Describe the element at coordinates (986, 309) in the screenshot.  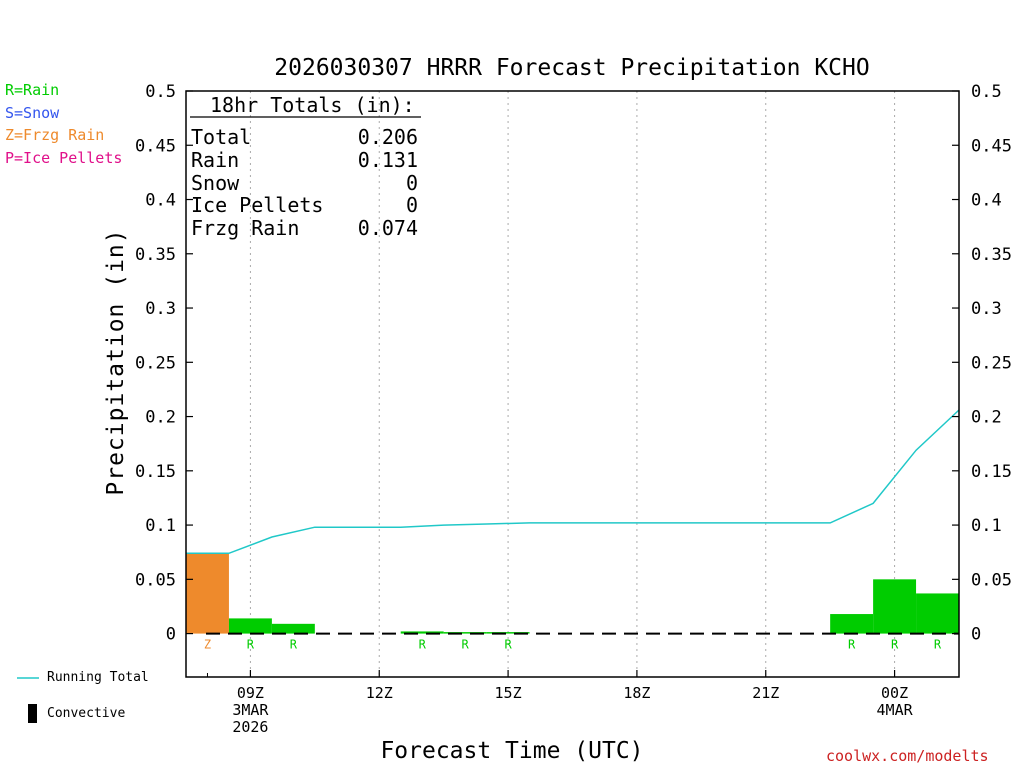
I see `y-tick-label-right: 0.3` at that location.